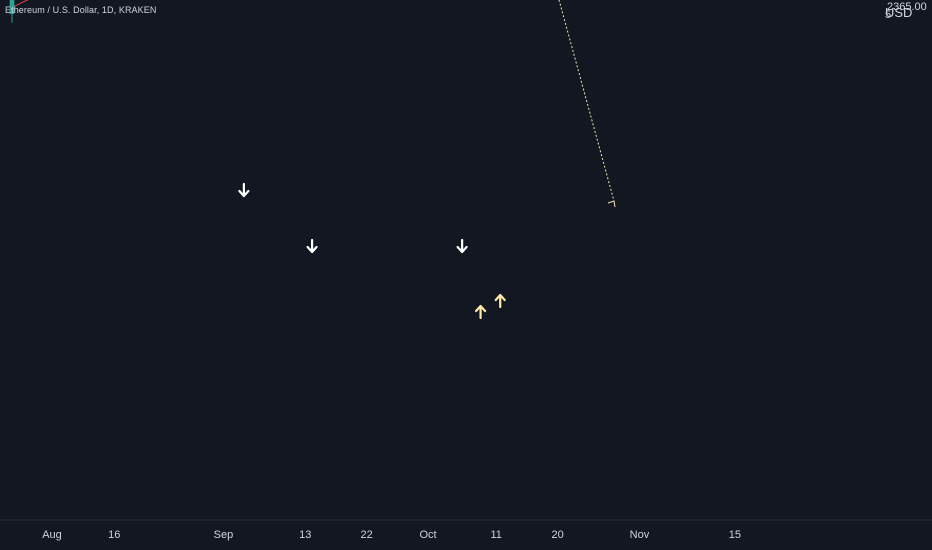 The width and height of the screenshot is (932, 550). I want to click on x-tick-label: Oct, so click(427, 535).